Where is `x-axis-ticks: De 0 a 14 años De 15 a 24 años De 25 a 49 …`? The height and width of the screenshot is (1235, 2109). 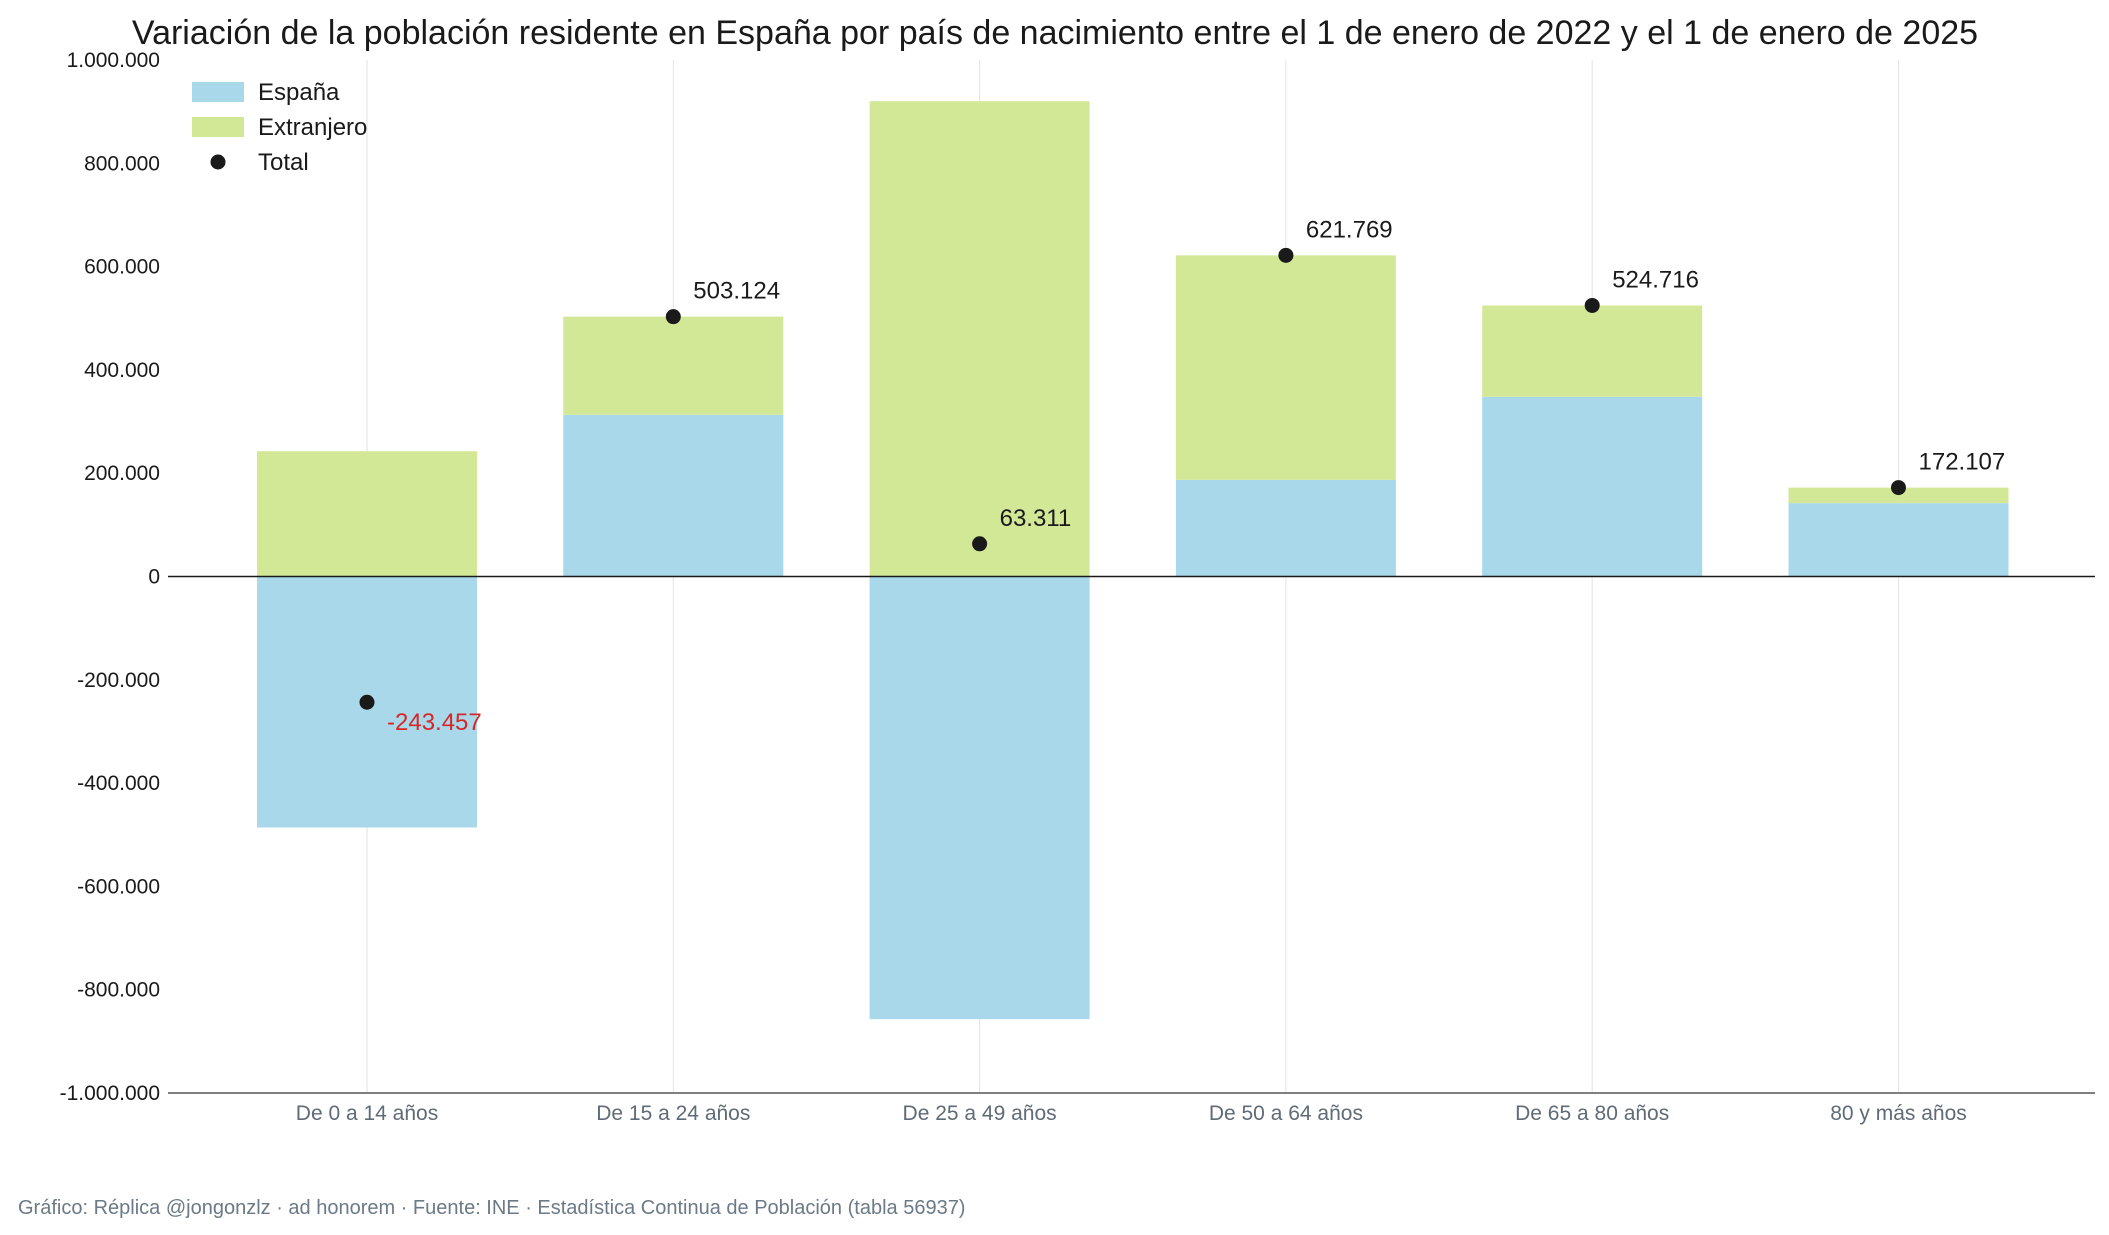 x-axis-ticks: De 0 a 14 años De 15 a 24 años De 25 a 49 … is located at coordinates (1131, 1113).